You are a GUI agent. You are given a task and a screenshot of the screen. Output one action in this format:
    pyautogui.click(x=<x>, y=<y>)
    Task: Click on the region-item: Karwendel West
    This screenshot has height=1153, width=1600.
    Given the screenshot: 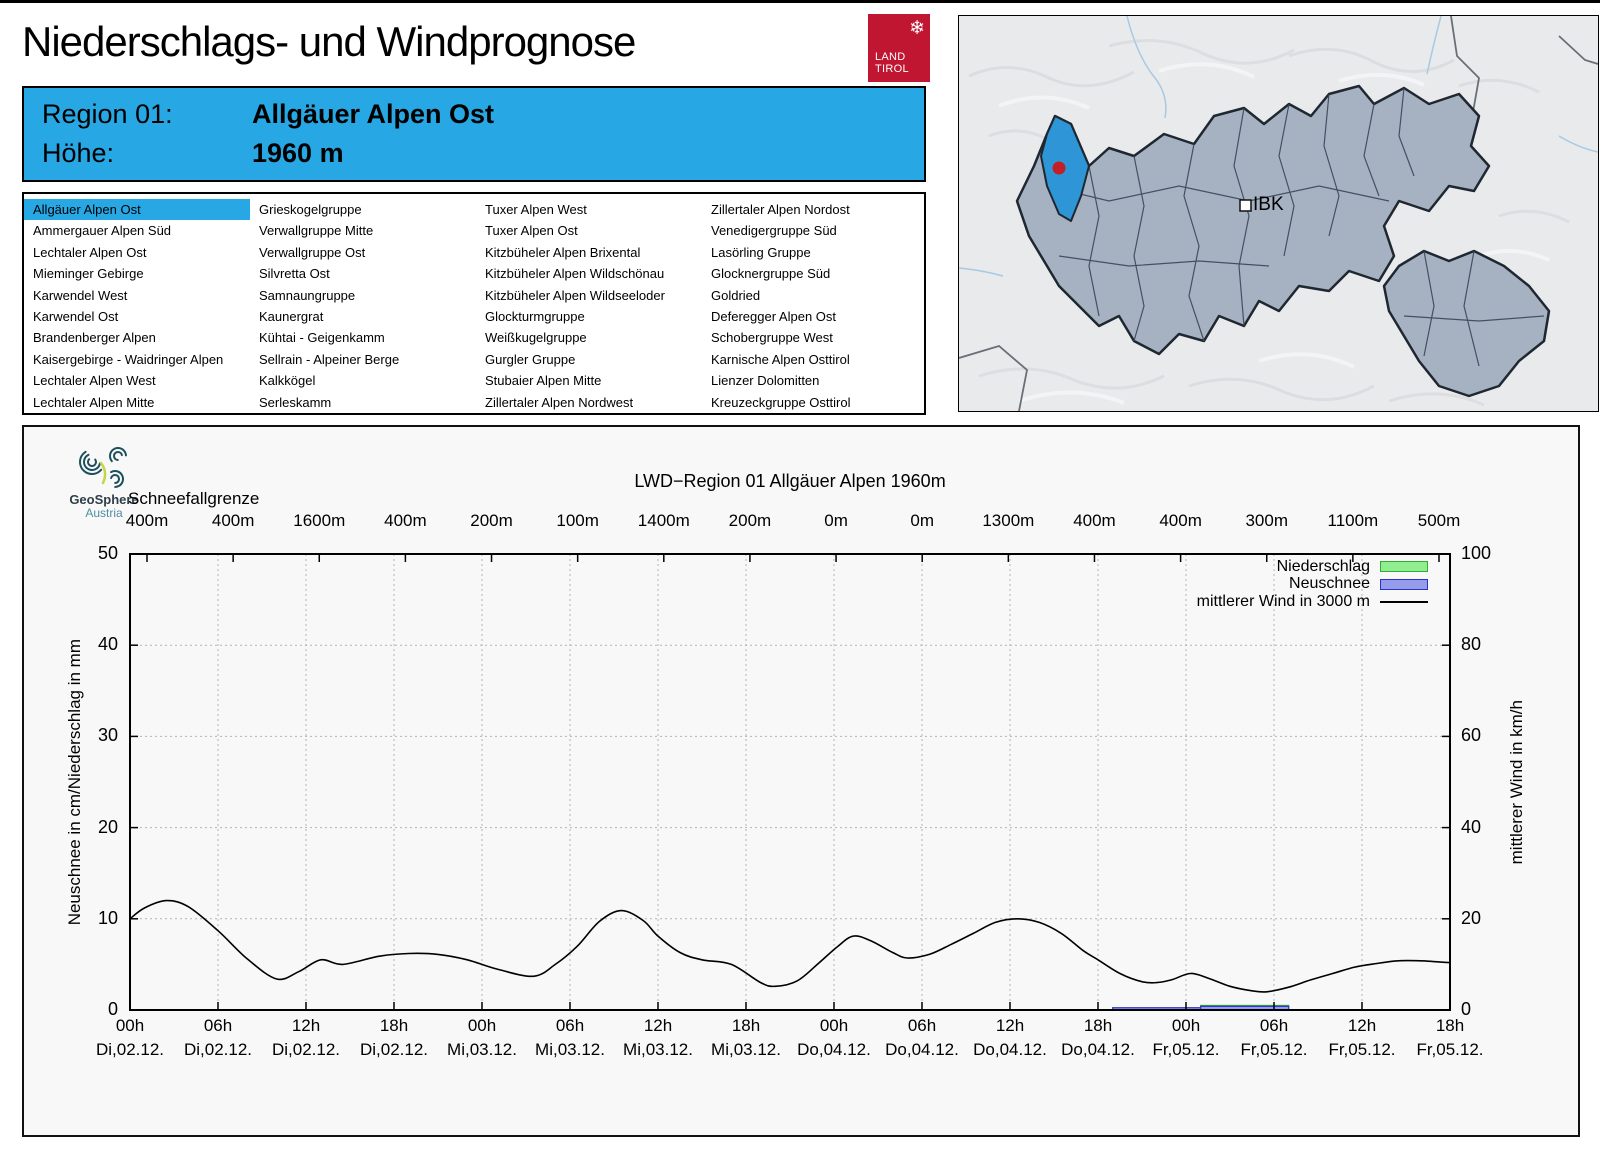 What is the action you would take?
    pyautogui.click(x=80, y=295)
    